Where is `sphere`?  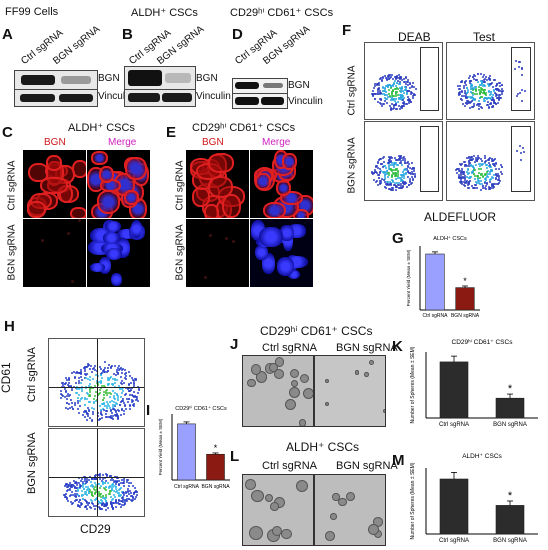 sphere is located at coordinates (257, 496).